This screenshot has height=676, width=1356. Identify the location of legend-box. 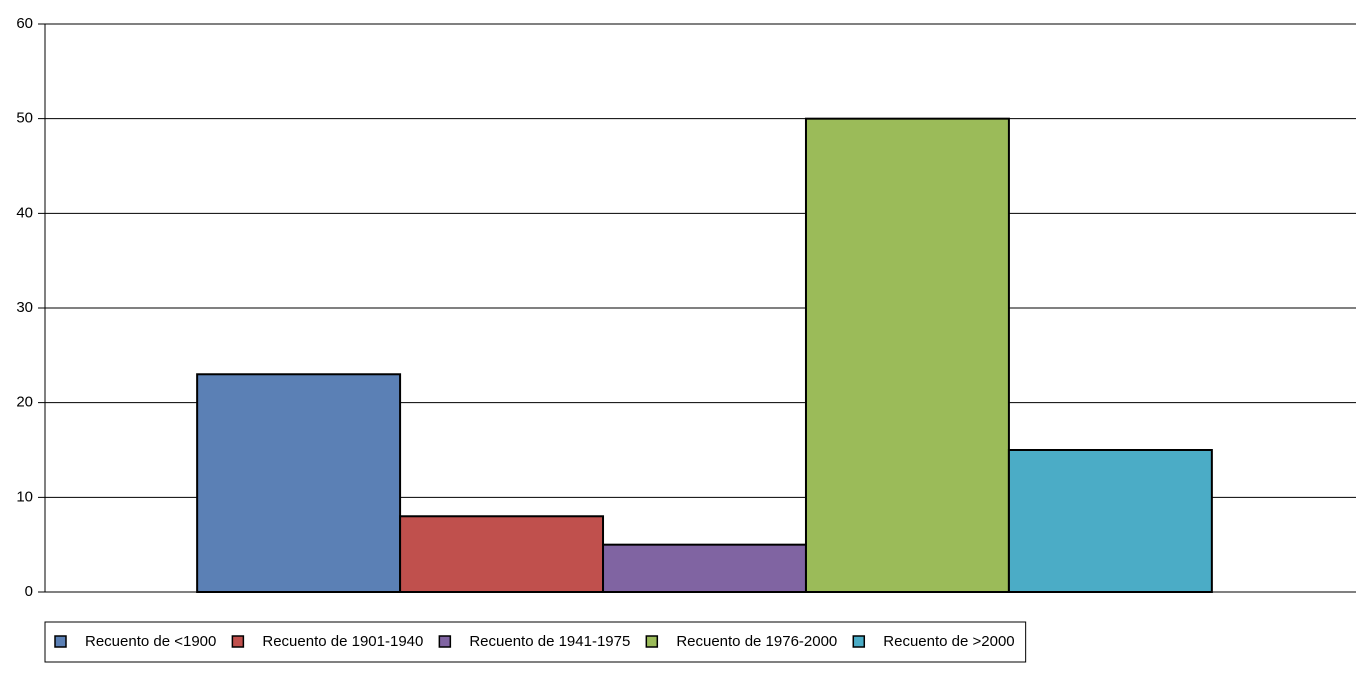
(535, 642).